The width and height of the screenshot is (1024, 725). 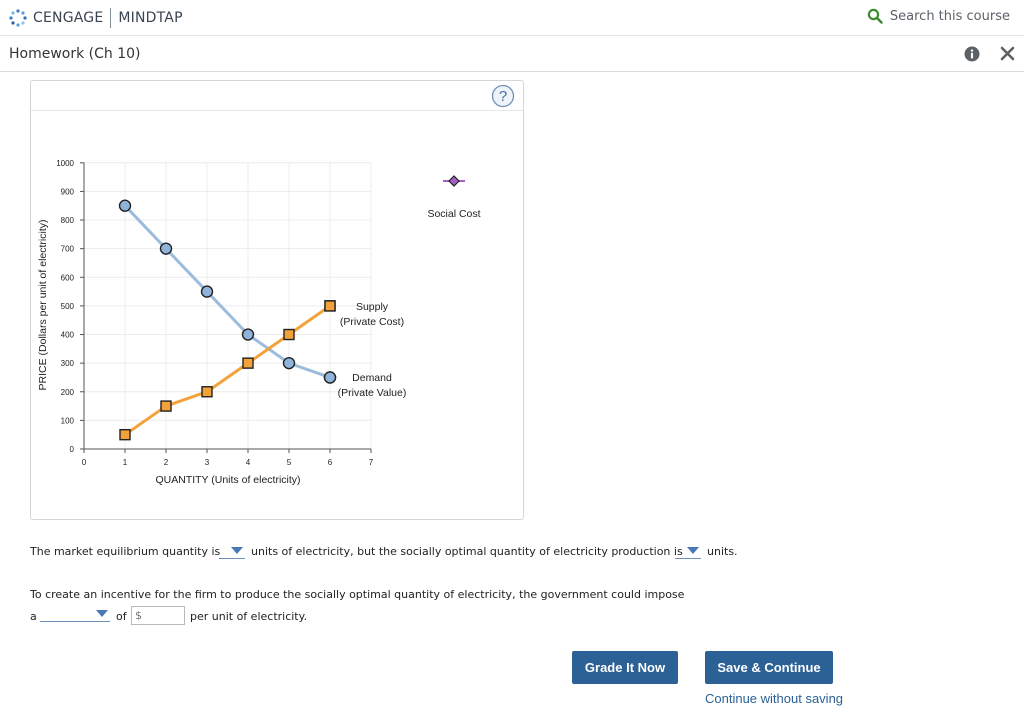 What do you see at coordinates (166, 462) in the screenshot?
I see `x-tick-label: 2` at bounding box center [166, 462].